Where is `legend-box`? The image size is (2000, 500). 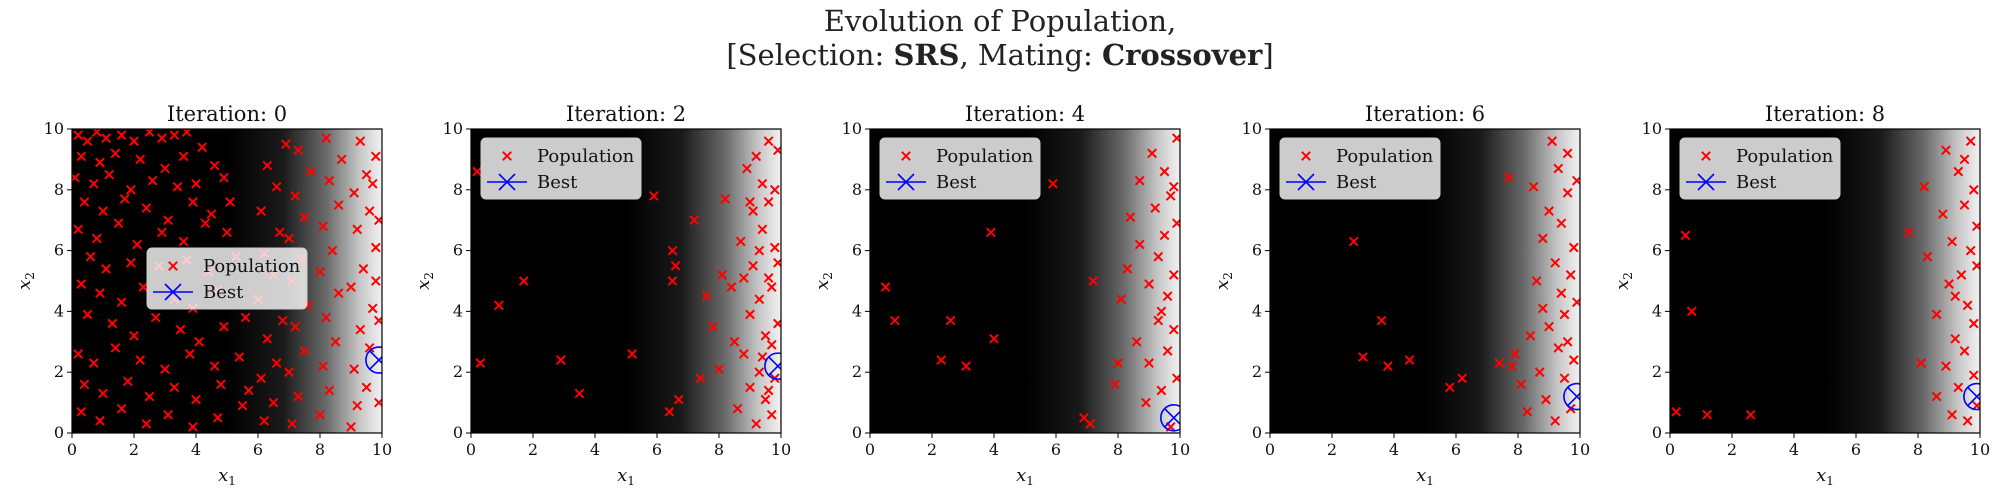 legend-box is located at coordinates (1760, 168).